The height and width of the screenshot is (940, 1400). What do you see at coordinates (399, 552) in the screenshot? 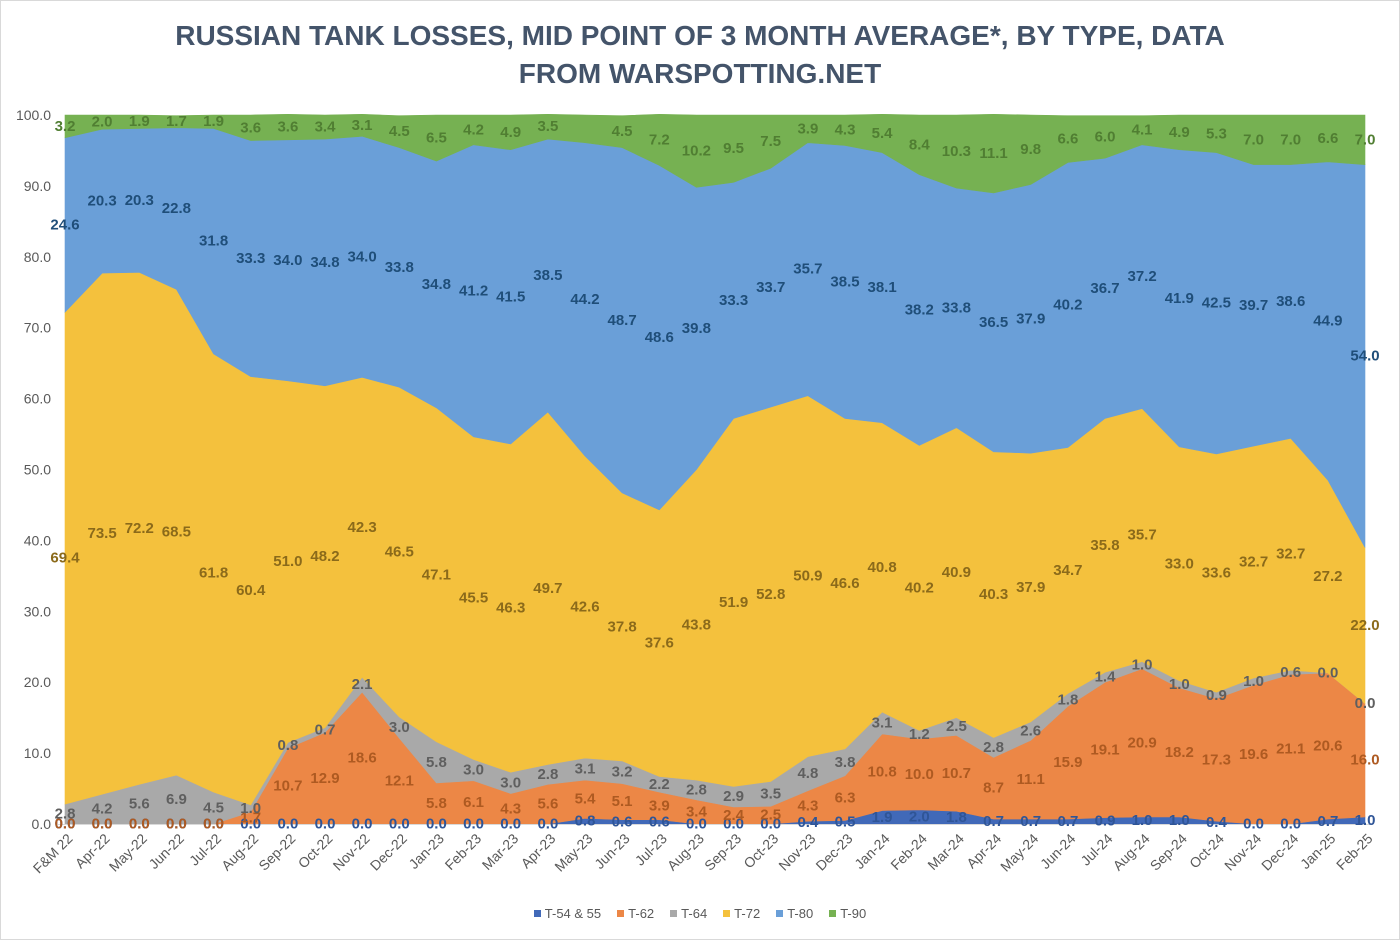
I see `data-label-t-72: 46.5` at bounding box center [399, 552].